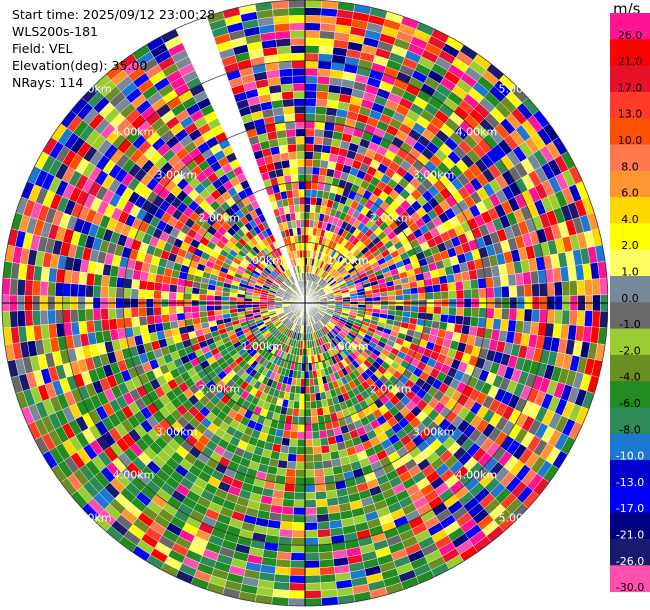  I want to click on colorbar-tick-label: -30.0, so click(630, 587).